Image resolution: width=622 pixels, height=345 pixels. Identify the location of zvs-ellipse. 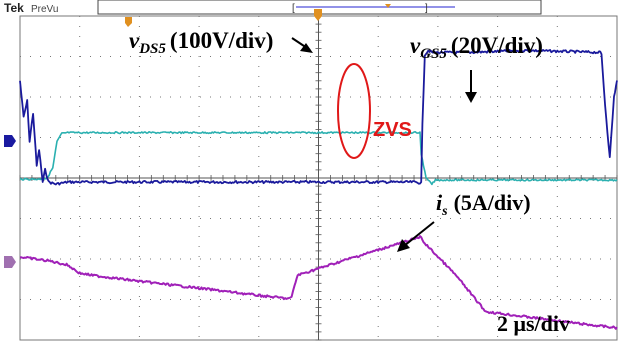
(354, 111).